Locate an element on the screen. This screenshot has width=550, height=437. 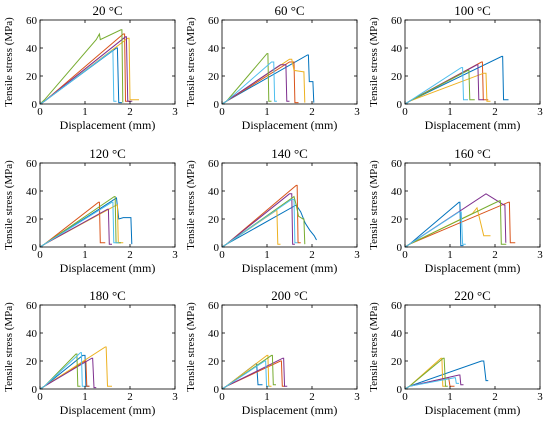
subplot-title: 120 °C is located at coordinates (107, 153).